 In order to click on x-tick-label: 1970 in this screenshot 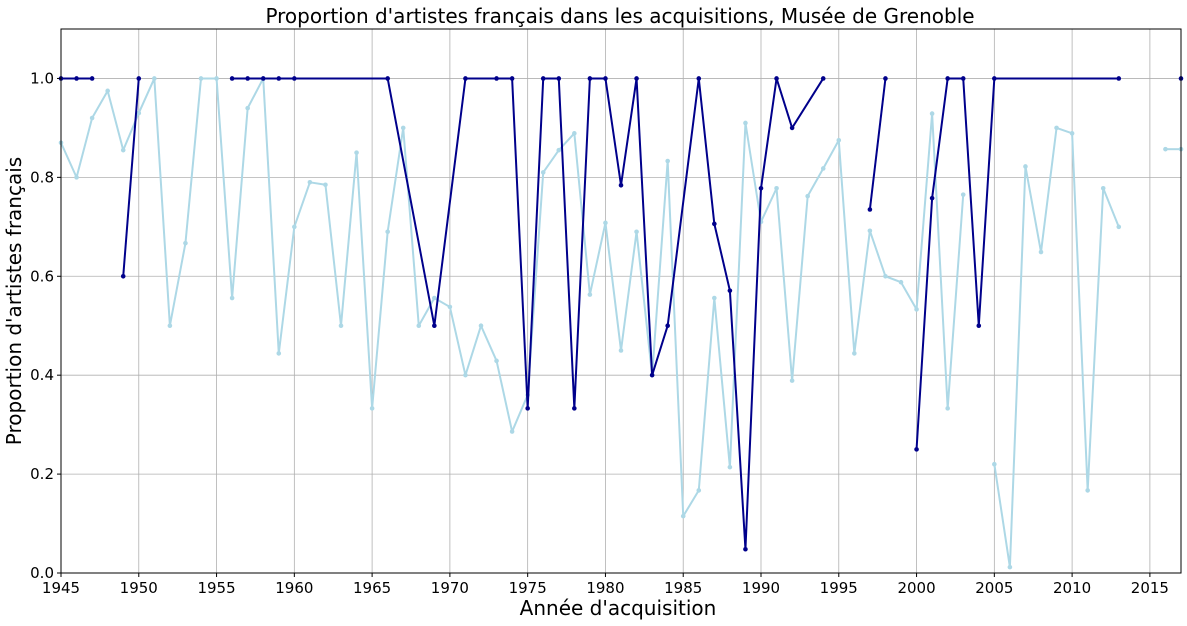, I will do `click(450, 588)`.